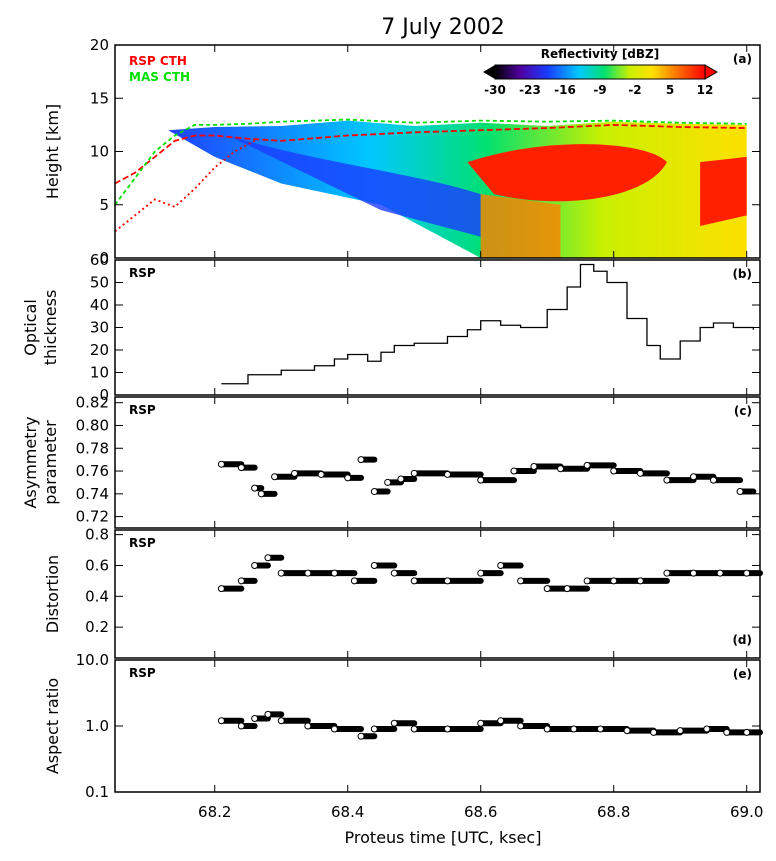 This screenshot has width=776, height=861. I want to click on y-tick-label: 30, so click(99, 328).